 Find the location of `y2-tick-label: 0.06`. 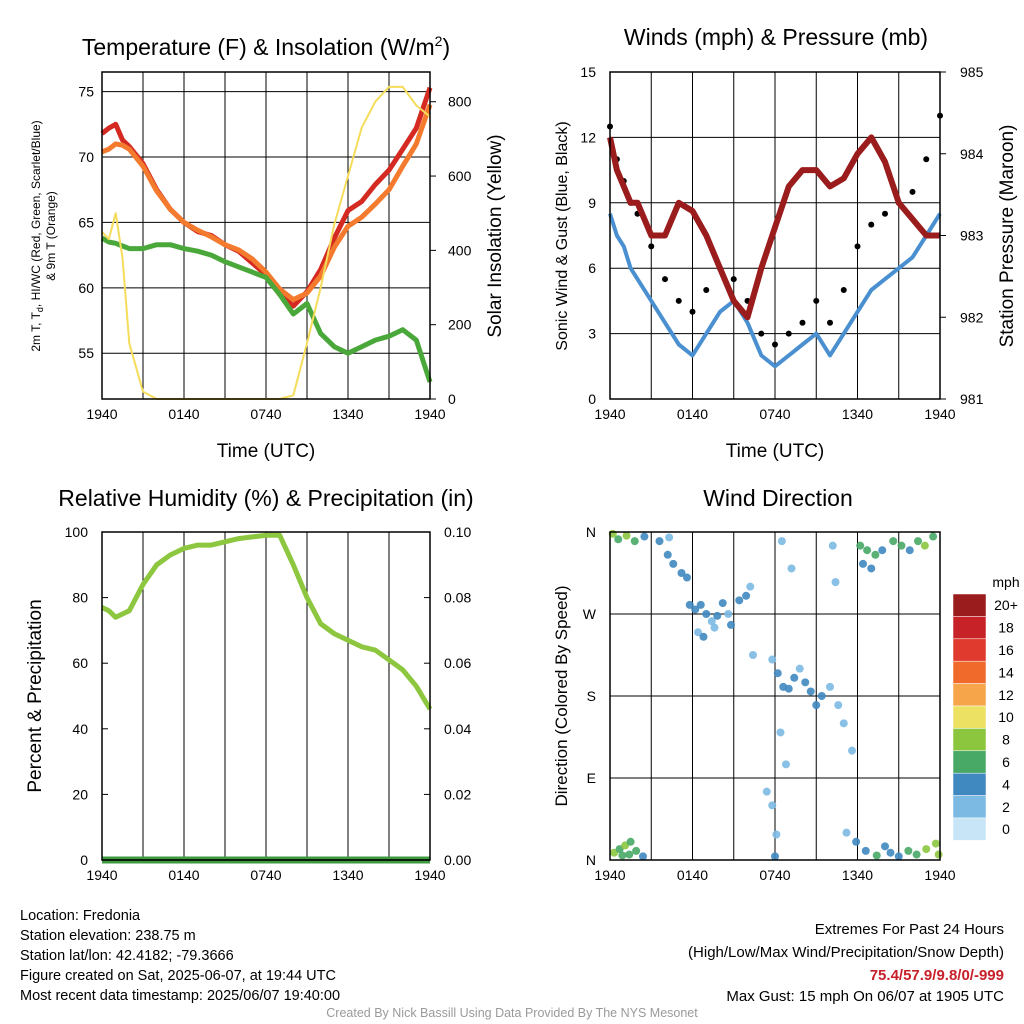

y2-tick-label: 0.06 is located at coordinates (457, 663).